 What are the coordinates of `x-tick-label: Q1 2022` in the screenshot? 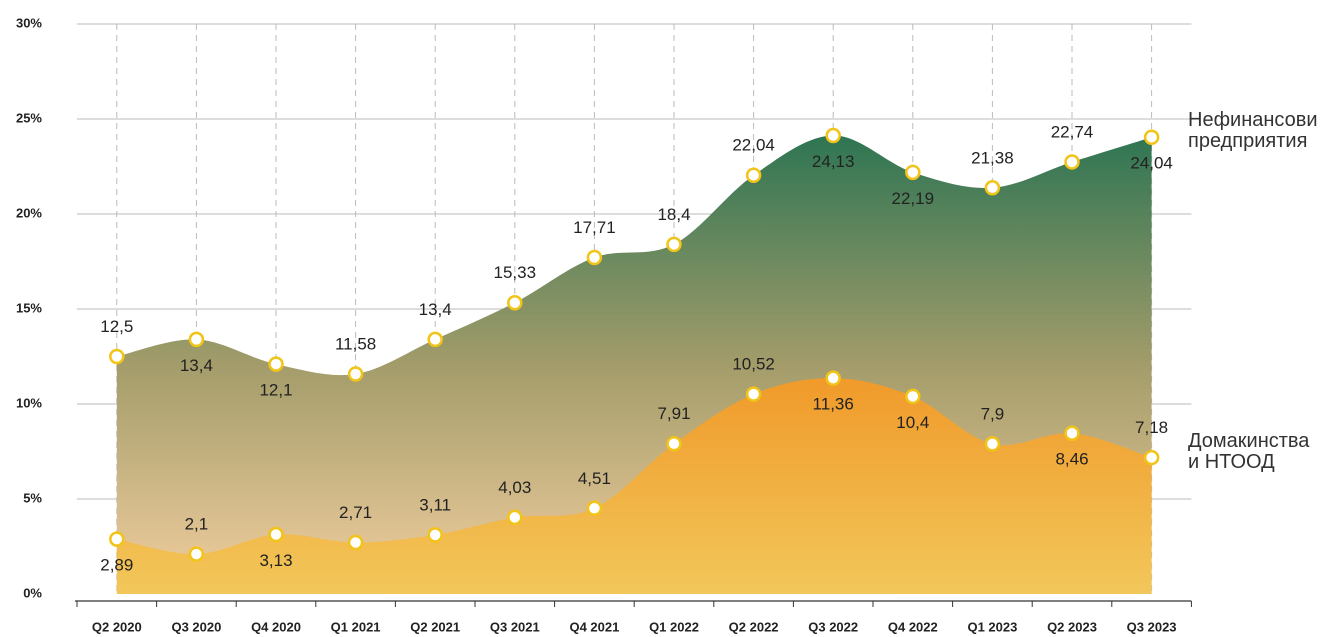 It's located at (674, 626).